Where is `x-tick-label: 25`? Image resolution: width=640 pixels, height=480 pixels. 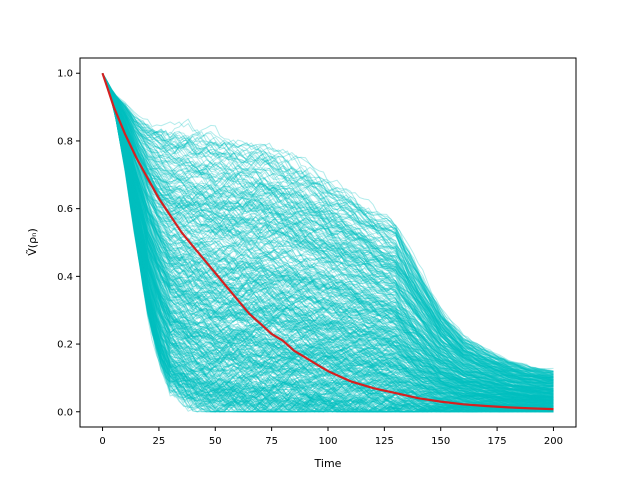
x-tick-label: 25 is located at coordinates (159, 441).